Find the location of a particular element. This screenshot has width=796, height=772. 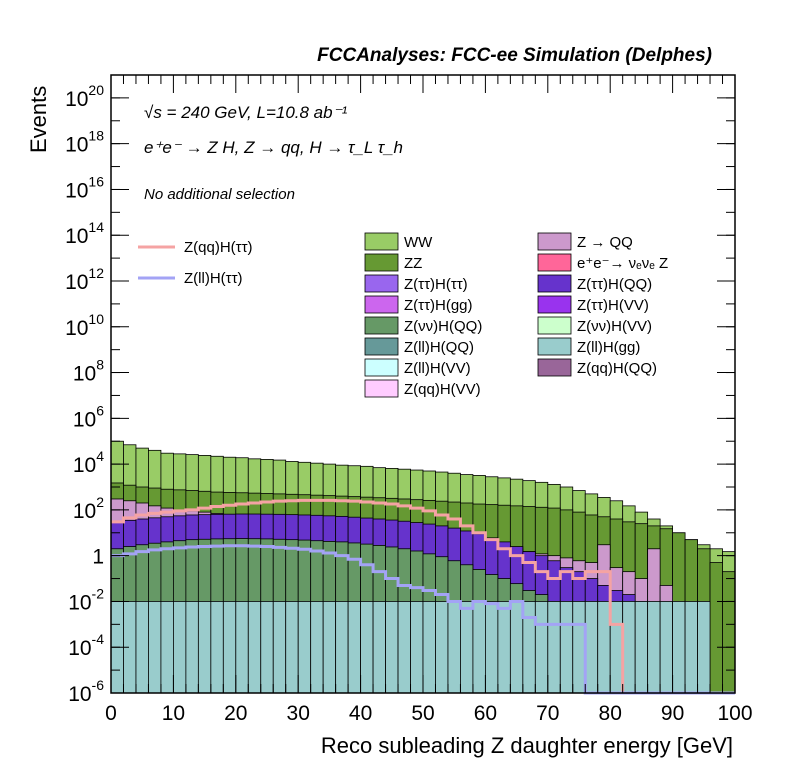

annotation-energy: √s = 240 GeV, L=10.8 ab⁻¹ is located at coordinates (246, 112).